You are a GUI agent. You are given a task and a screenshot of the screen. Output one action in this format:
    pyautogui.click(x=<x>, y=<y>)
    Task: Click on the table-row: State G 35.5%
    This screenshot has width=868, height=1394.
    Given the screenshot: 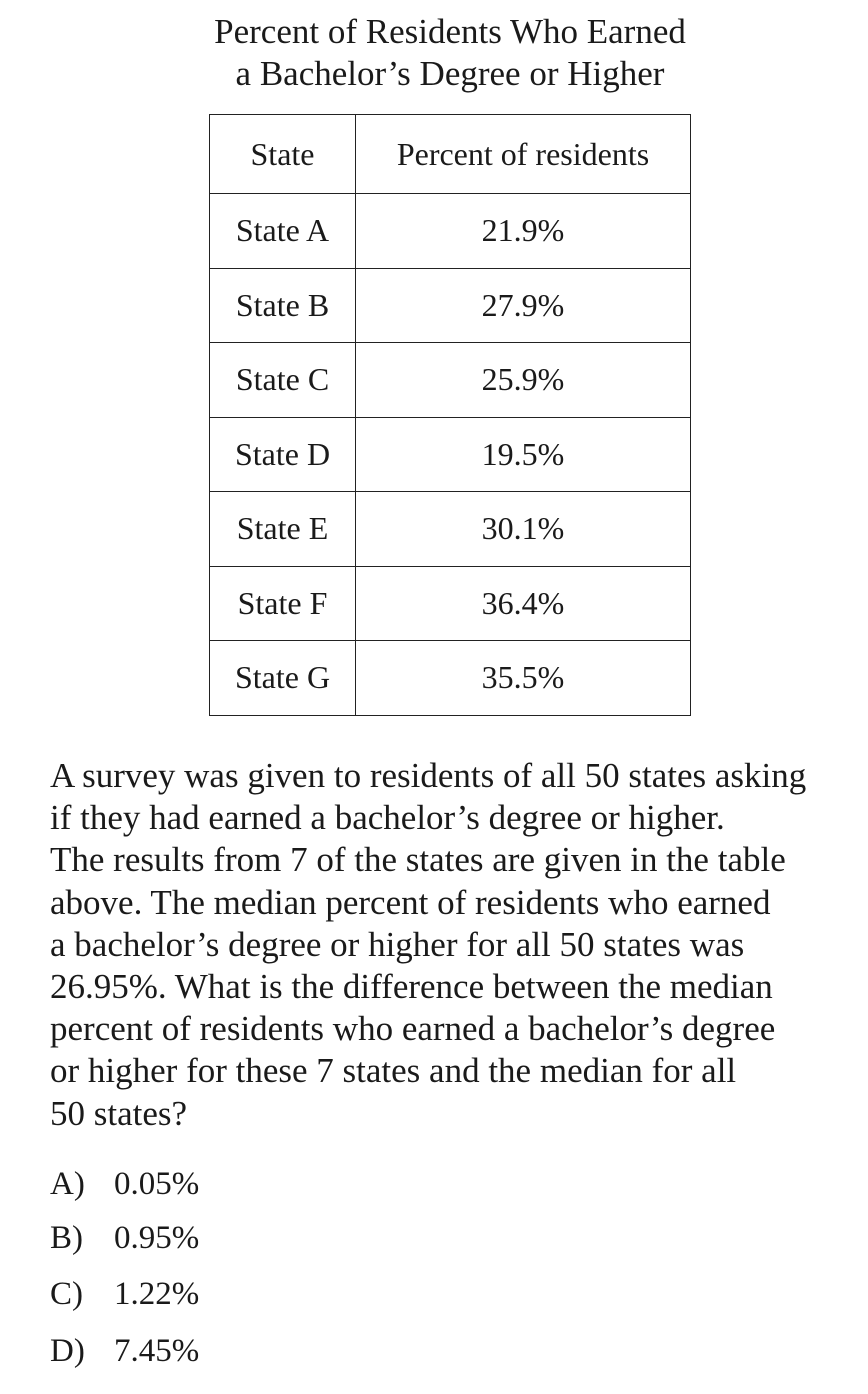 What is the action you would take?
    pyautogui.click(x=450, y=678)
    